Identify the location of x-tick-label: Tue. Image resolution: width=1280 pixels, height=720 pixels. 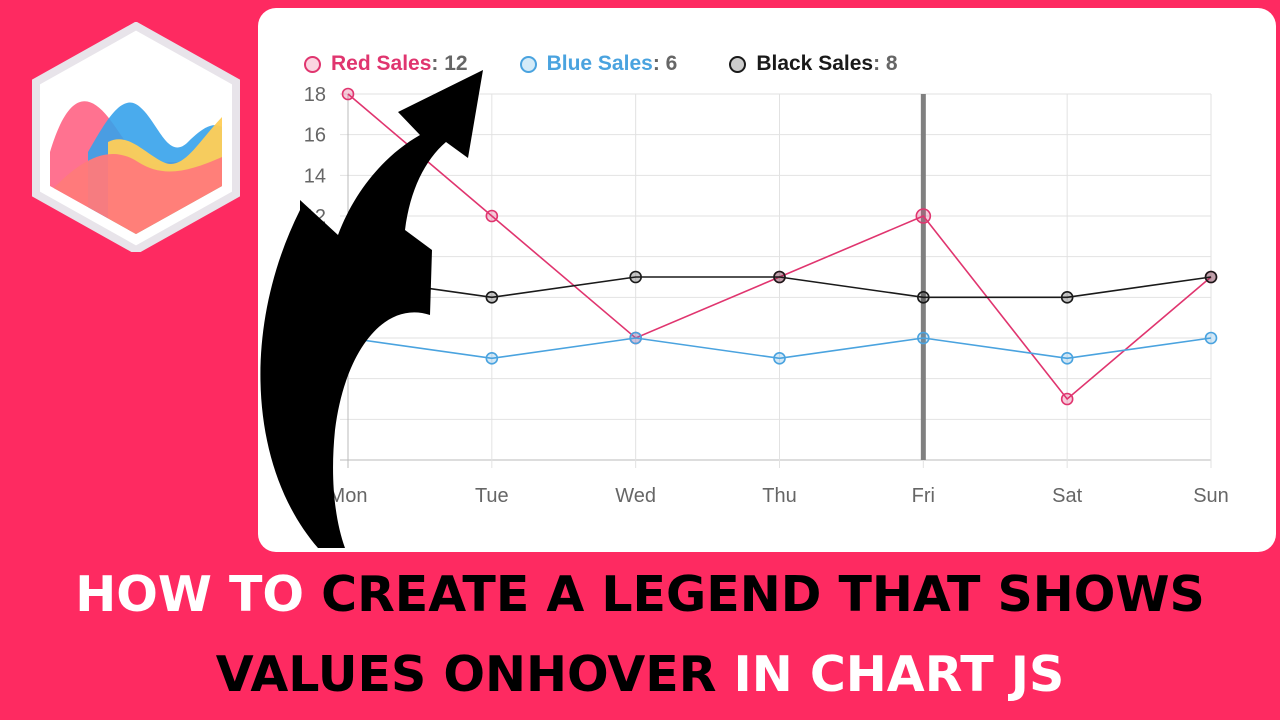
(492, 496).